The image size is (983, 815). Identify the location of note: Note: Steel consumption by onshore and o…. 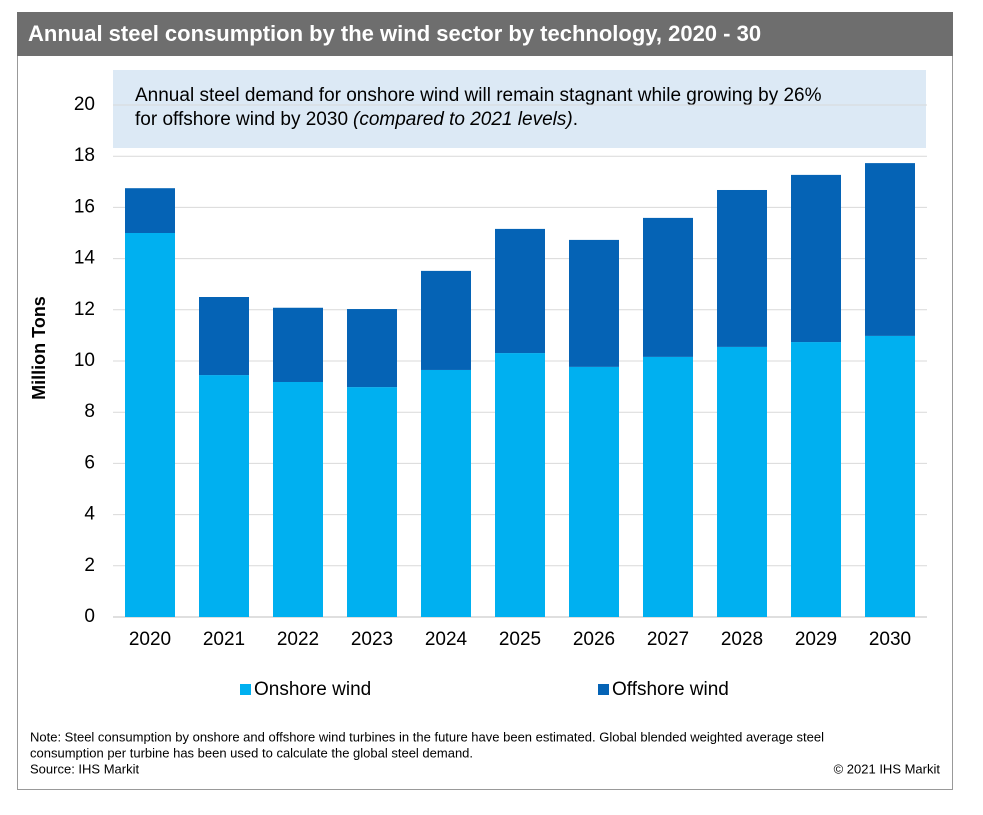
(427, 736).